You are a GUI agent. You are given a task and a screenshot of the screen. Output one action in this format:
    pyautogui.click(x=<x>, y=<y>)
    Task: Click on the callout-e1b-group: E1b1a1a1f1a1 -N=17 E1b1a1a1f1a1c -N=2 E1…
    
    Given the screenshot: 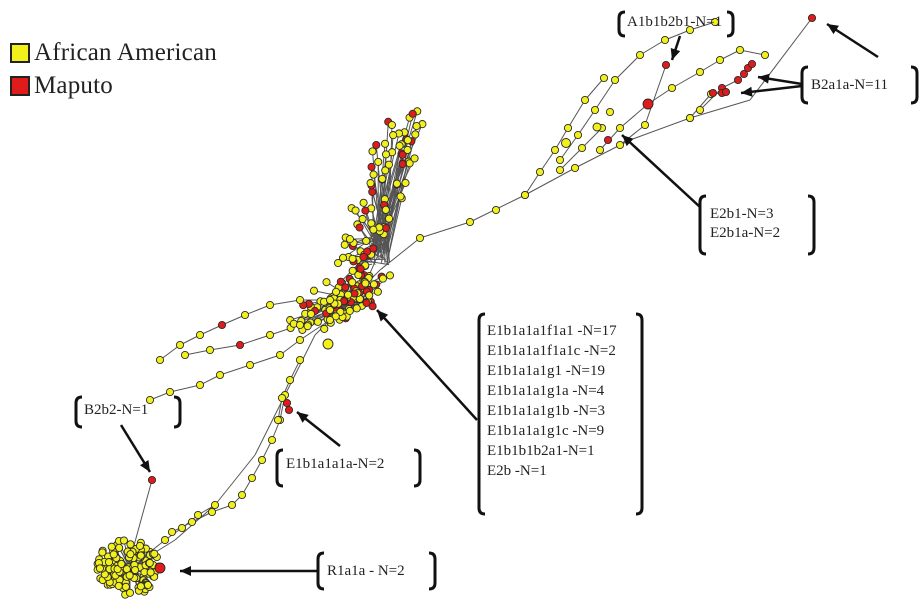 What is the action you would take?
    pyautogui.click(x=552, y=401)
    